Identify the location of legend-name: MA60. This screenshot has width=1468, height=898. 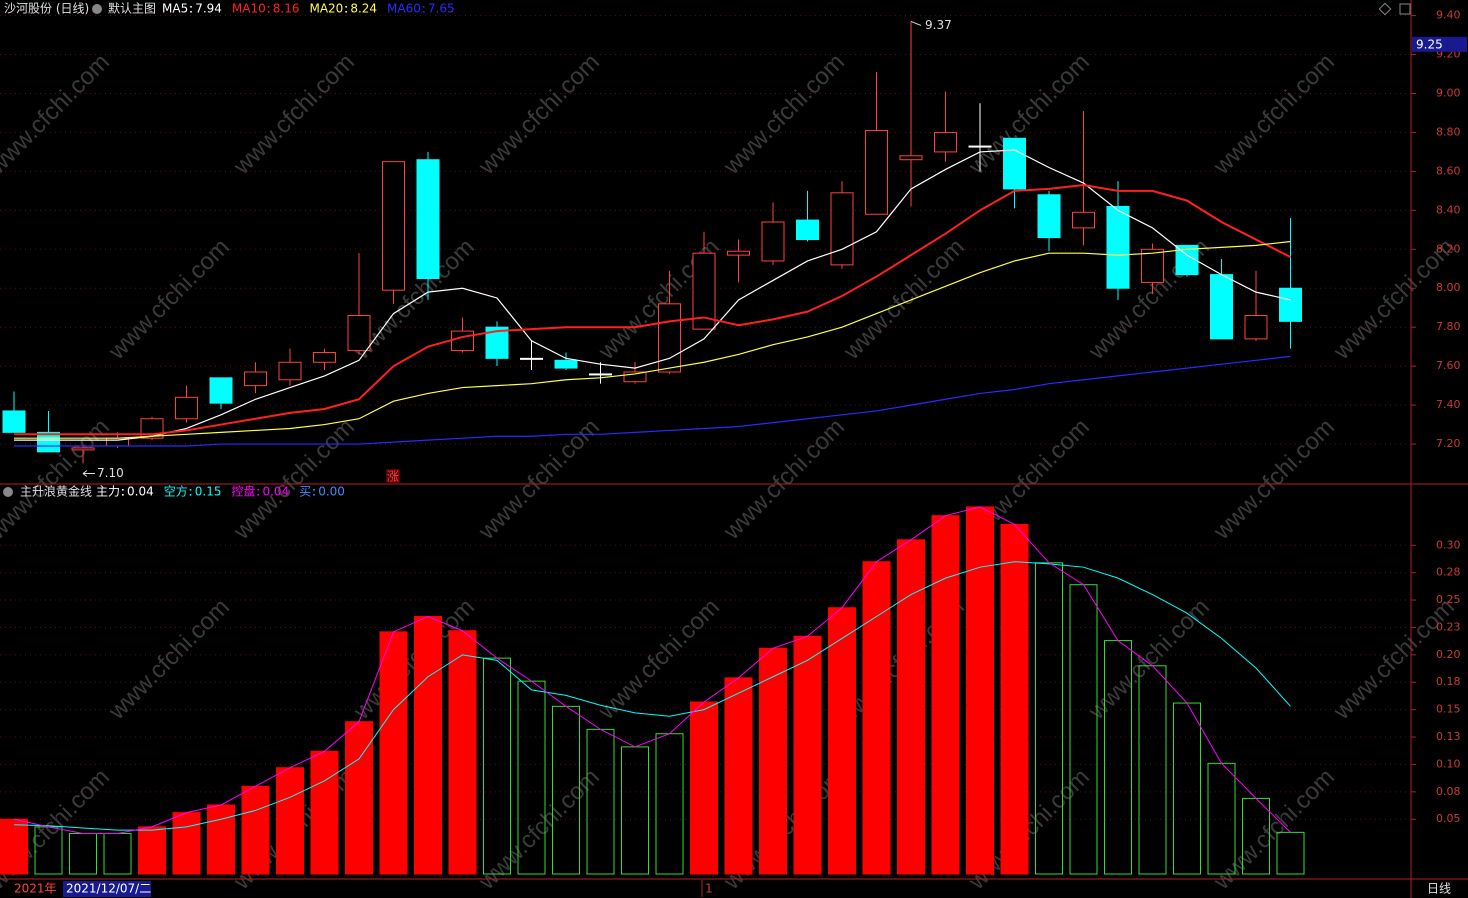
(404, 9).